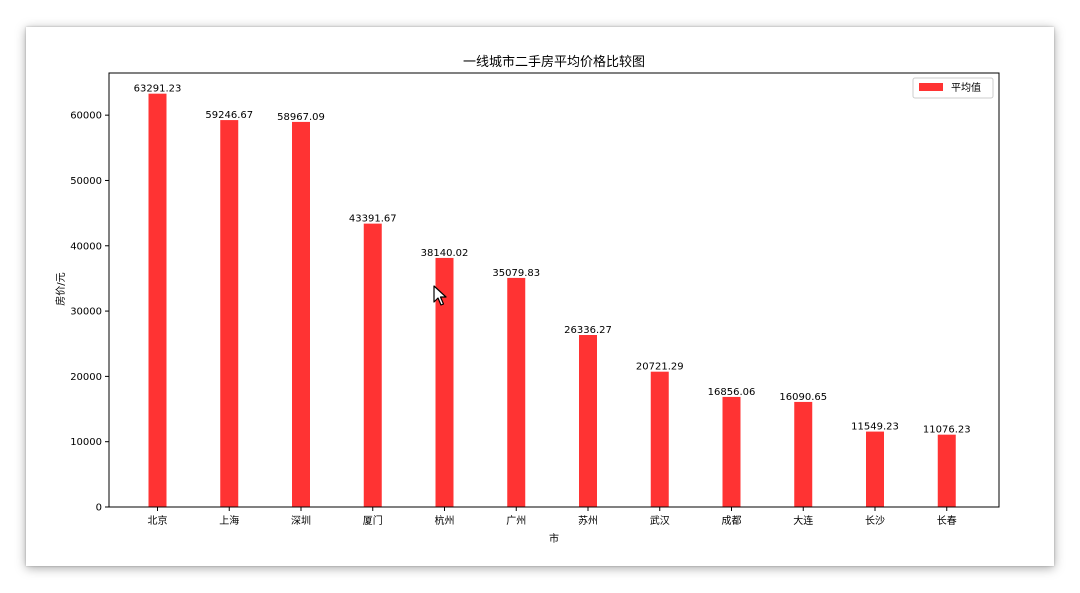 This screenshot has height=593, width=1080. I want to click on x-tick-label-0: 北京, so click(158, 520).